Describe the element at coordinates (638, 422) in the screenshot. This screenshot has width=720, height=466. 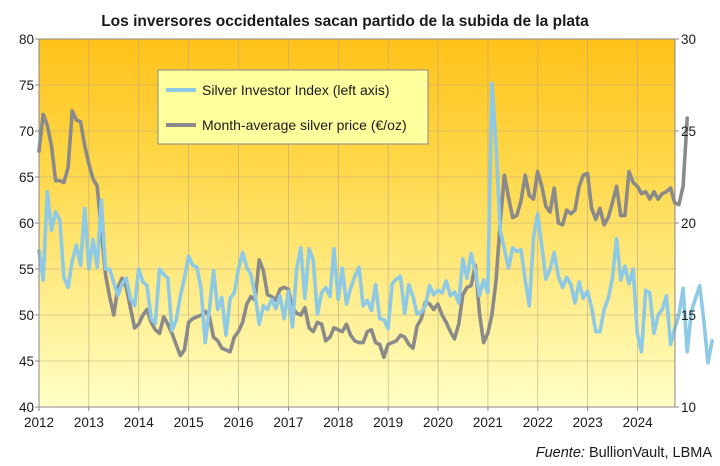
I see `x-tick-label: 2024` at that location.